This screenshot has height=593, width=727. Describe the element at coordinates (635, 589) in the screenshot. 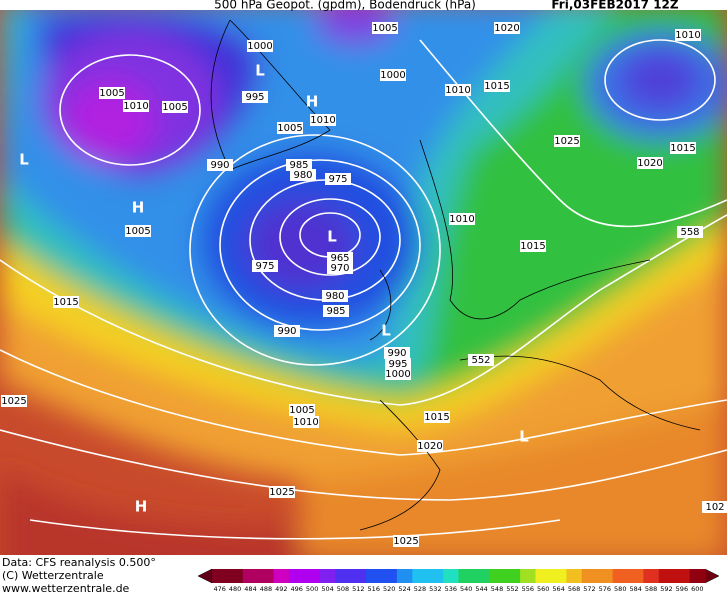

I see `colorbar-tick-label: 584` at that location.